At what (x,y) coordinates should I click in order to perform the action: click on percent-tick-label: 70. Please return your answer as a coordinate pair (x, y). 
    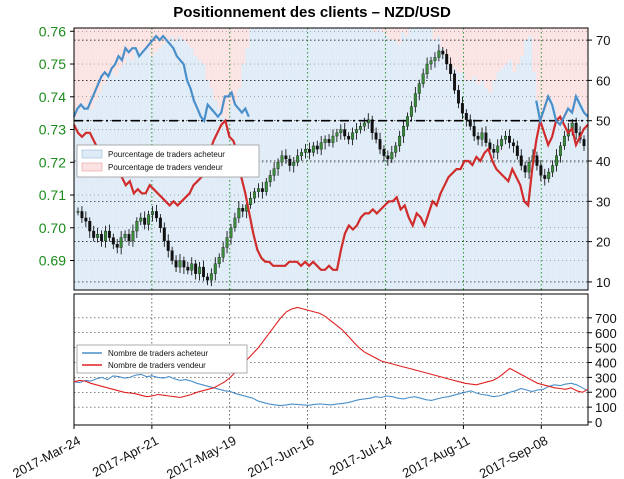
    Looking at the image, I should click on (603, 40).